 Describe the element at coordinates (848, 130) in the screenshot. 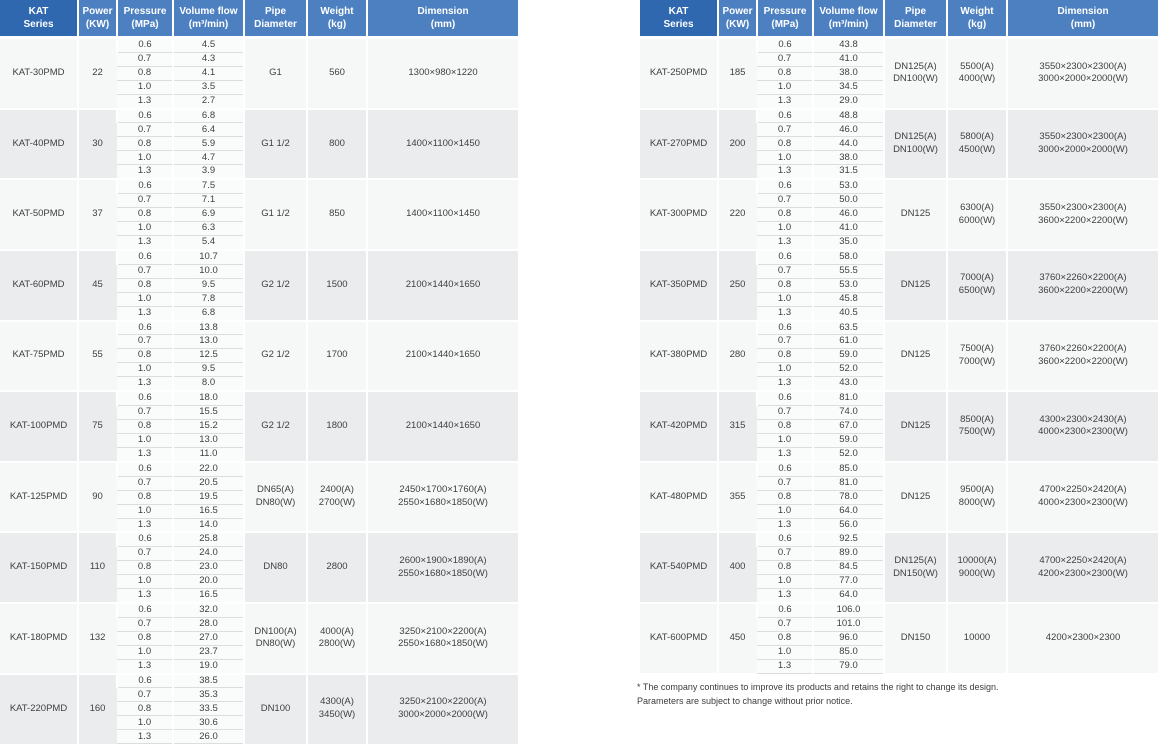

I see `volume-flow-cell: 46.0` at that location.